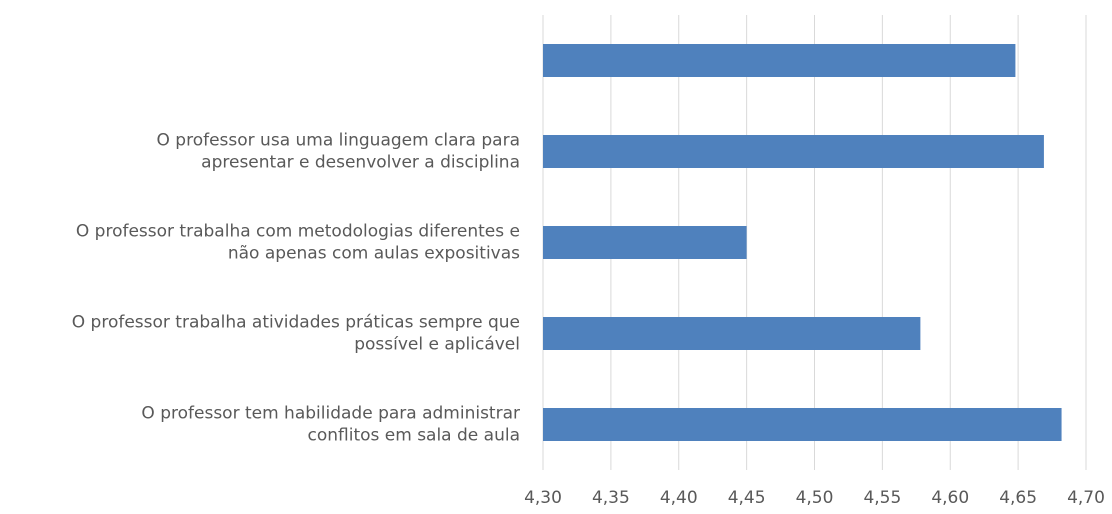 The height and width of the screenshot is (514, 1112). Describe the element at coordinates (1018, 498) in the screenshot. I see `x-tick-label: 4,65` at that location.